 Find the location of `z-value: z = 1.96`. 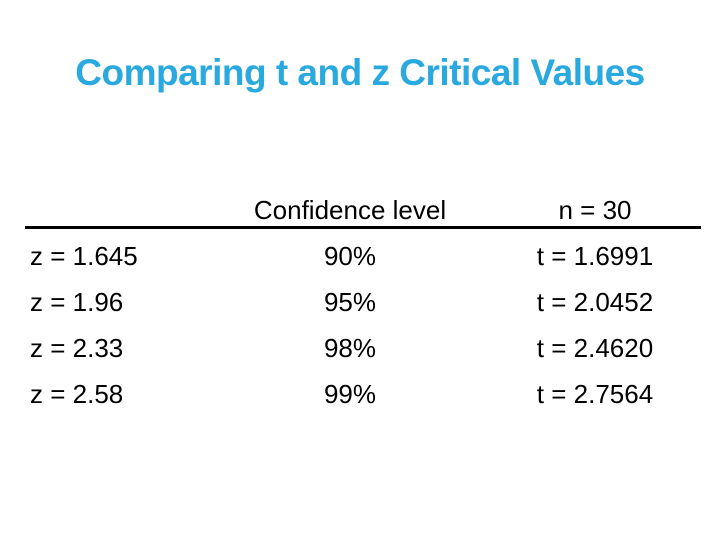

z-value: z = 1.96 is located at coordinates (77, 302).